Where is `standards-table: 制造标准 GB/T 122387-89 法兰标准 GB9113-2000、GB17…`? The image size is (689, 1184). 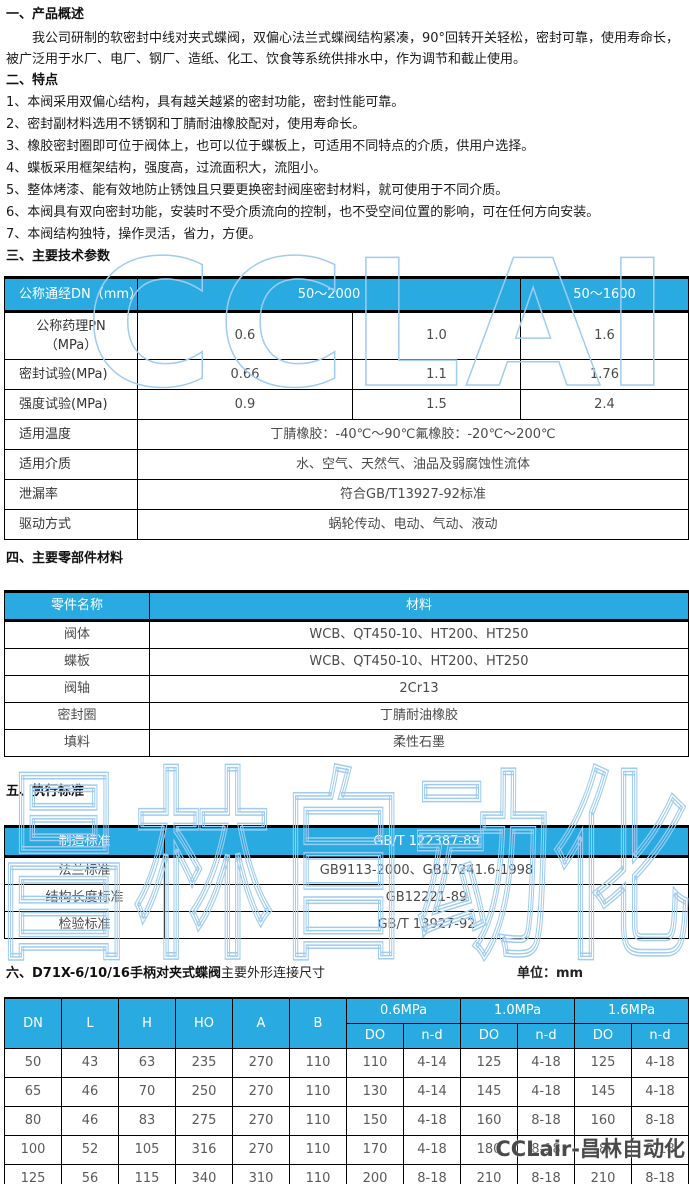 standards-table: 制造标准 GB/T 122387-89 法兰标准 GB9113-2000、GB17… is located at coordinates (346, 882).